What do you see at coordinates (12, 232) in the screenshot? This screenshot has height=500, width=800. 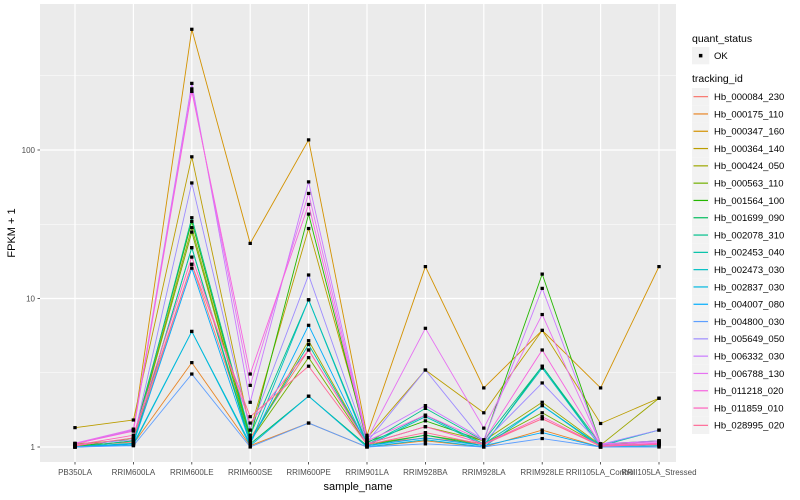 I see `y-axis-title: FPKM + 1` at bounding box center [12, 232].